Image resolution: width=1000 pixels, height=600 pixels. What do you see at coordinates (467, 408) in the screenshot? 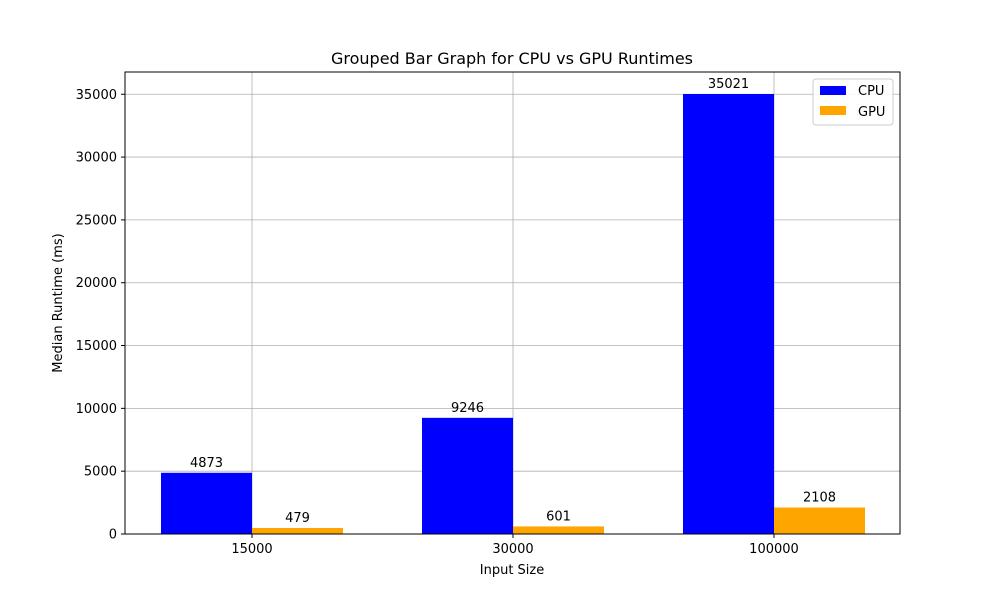
I see `bar-value-label-cpu: 9246` at bounding box center [467, 408].